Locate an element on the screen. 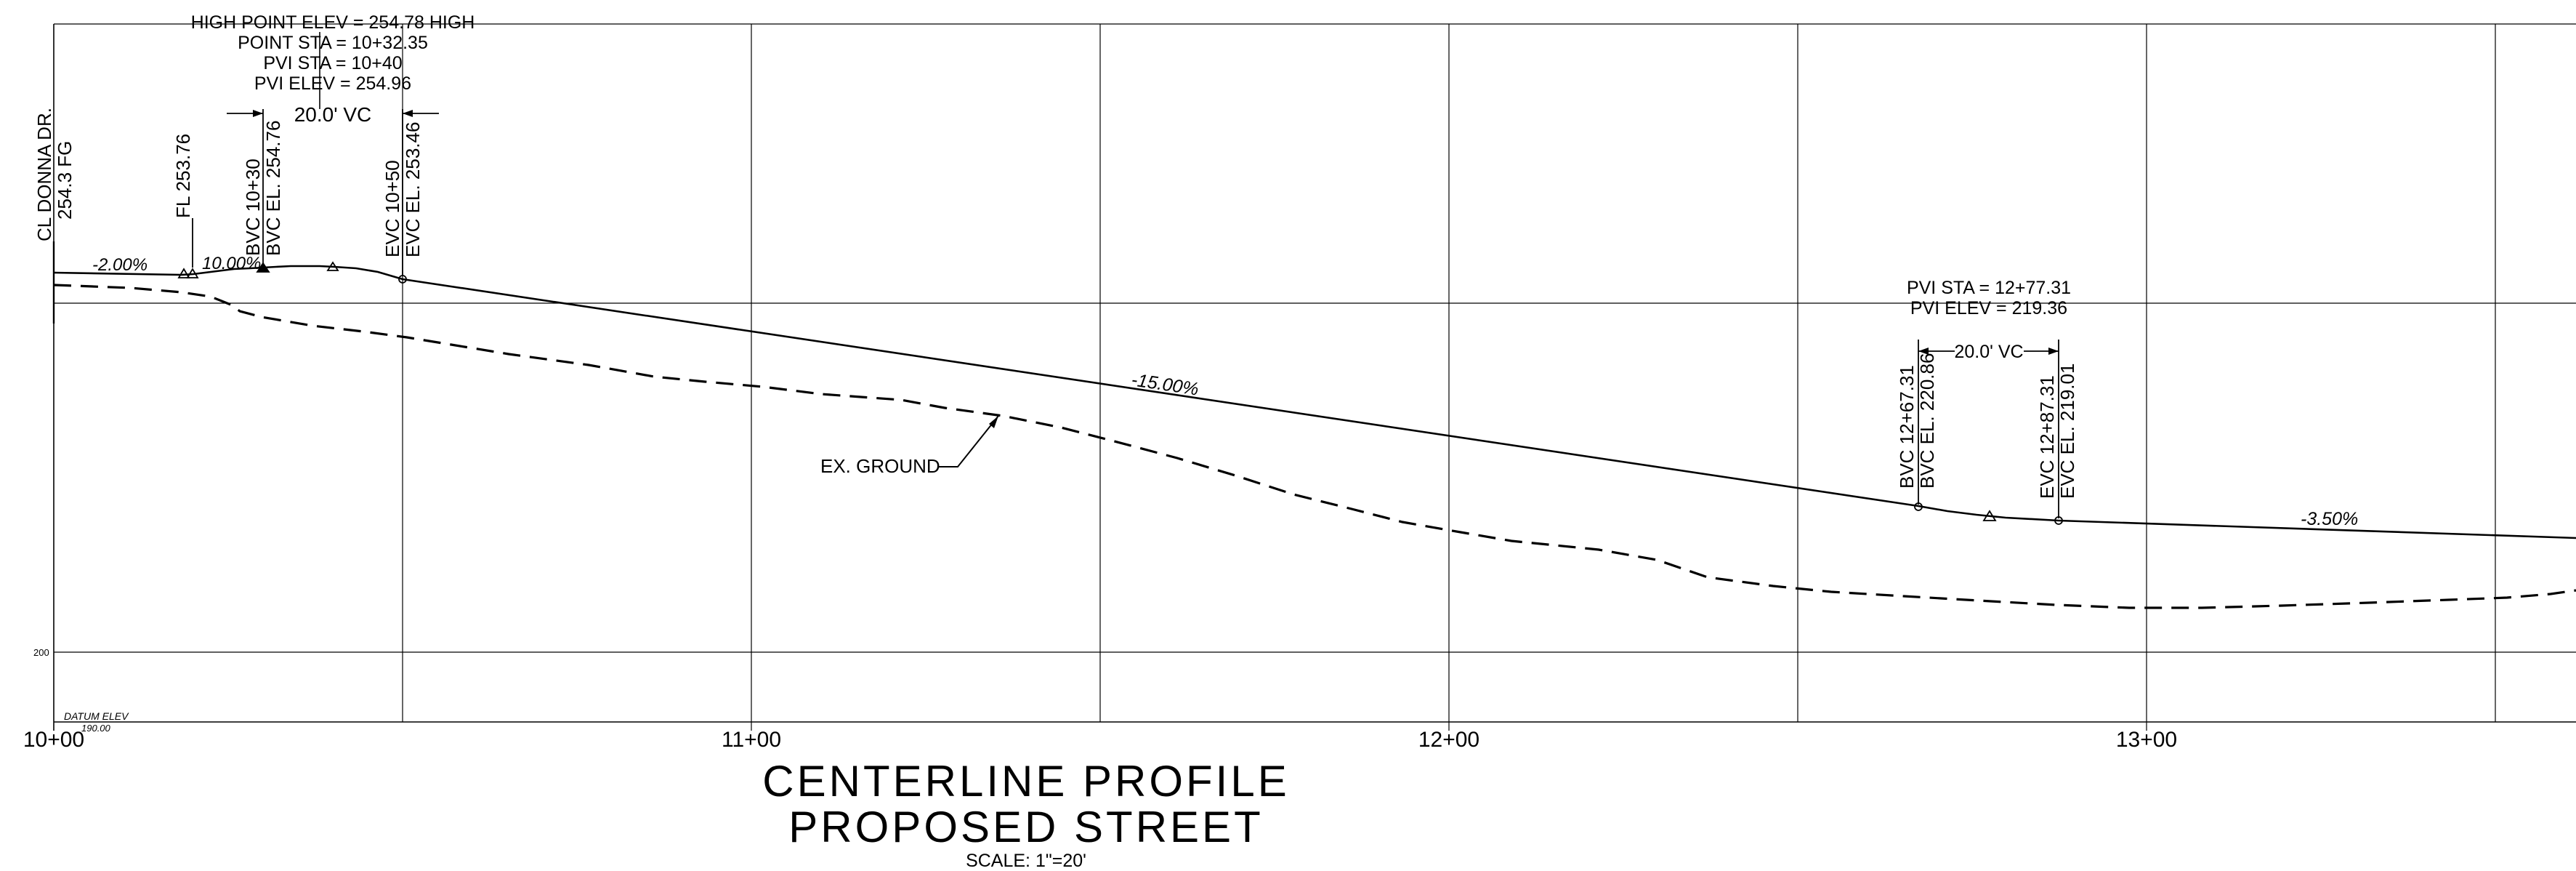  drawing-scale: SCALE: 1"=20' is located at coordinates (1026, 861).